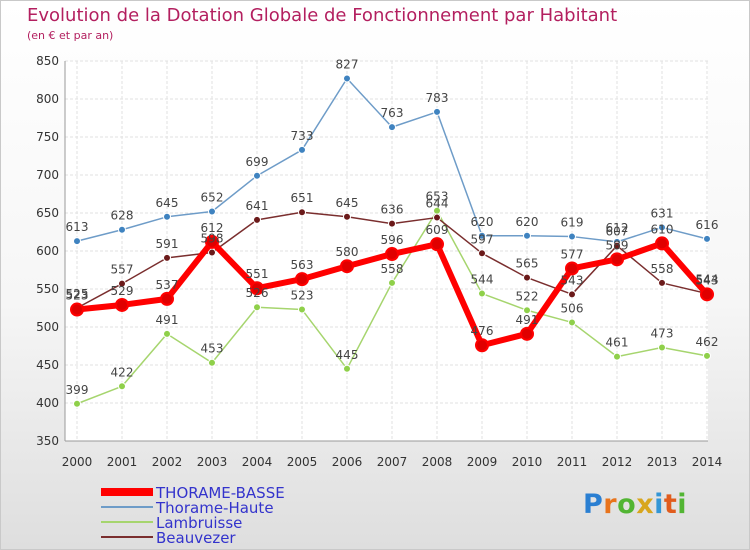 The height and width of the screenshot is (550, 750). Describe the element at coordinates (662, 334) in the screenshot. I see `data-label: 473` at that location.